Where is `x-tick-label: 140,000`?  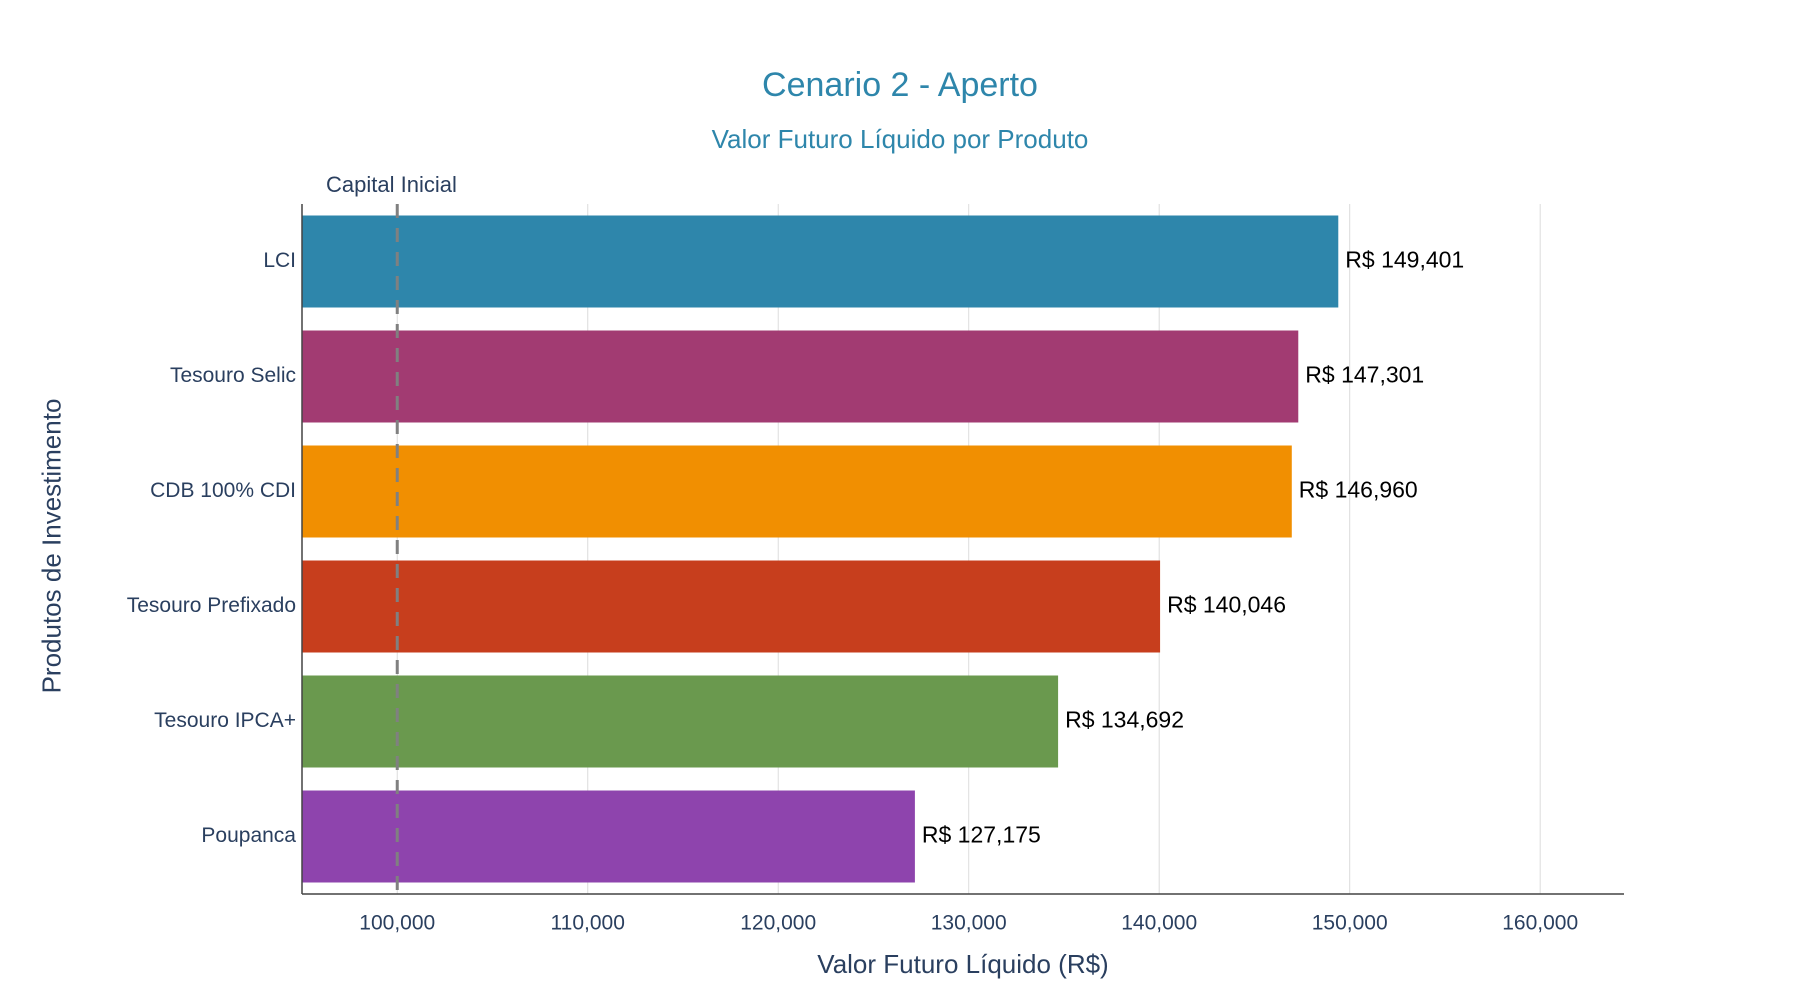 x-tick-label: 140,000 is located at coordinates (1159, 923).